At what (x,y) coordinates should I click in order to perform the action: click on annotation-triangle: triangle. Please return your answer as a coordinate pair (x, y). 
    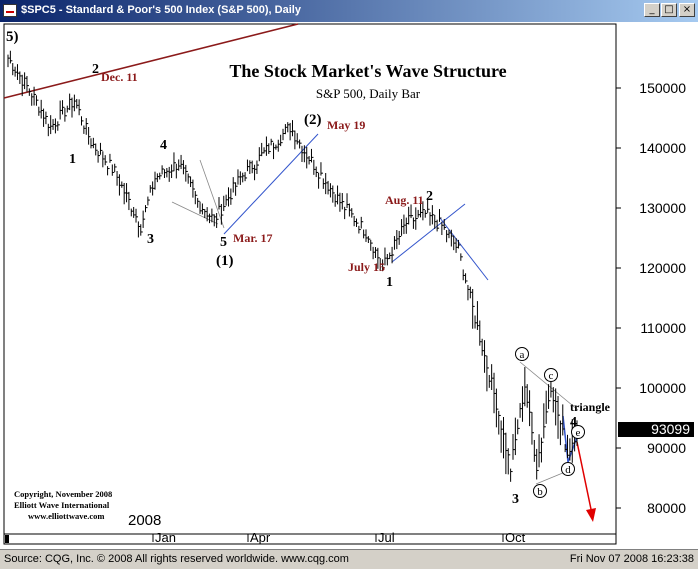
    Looking at the image, I should click on (590, 407).